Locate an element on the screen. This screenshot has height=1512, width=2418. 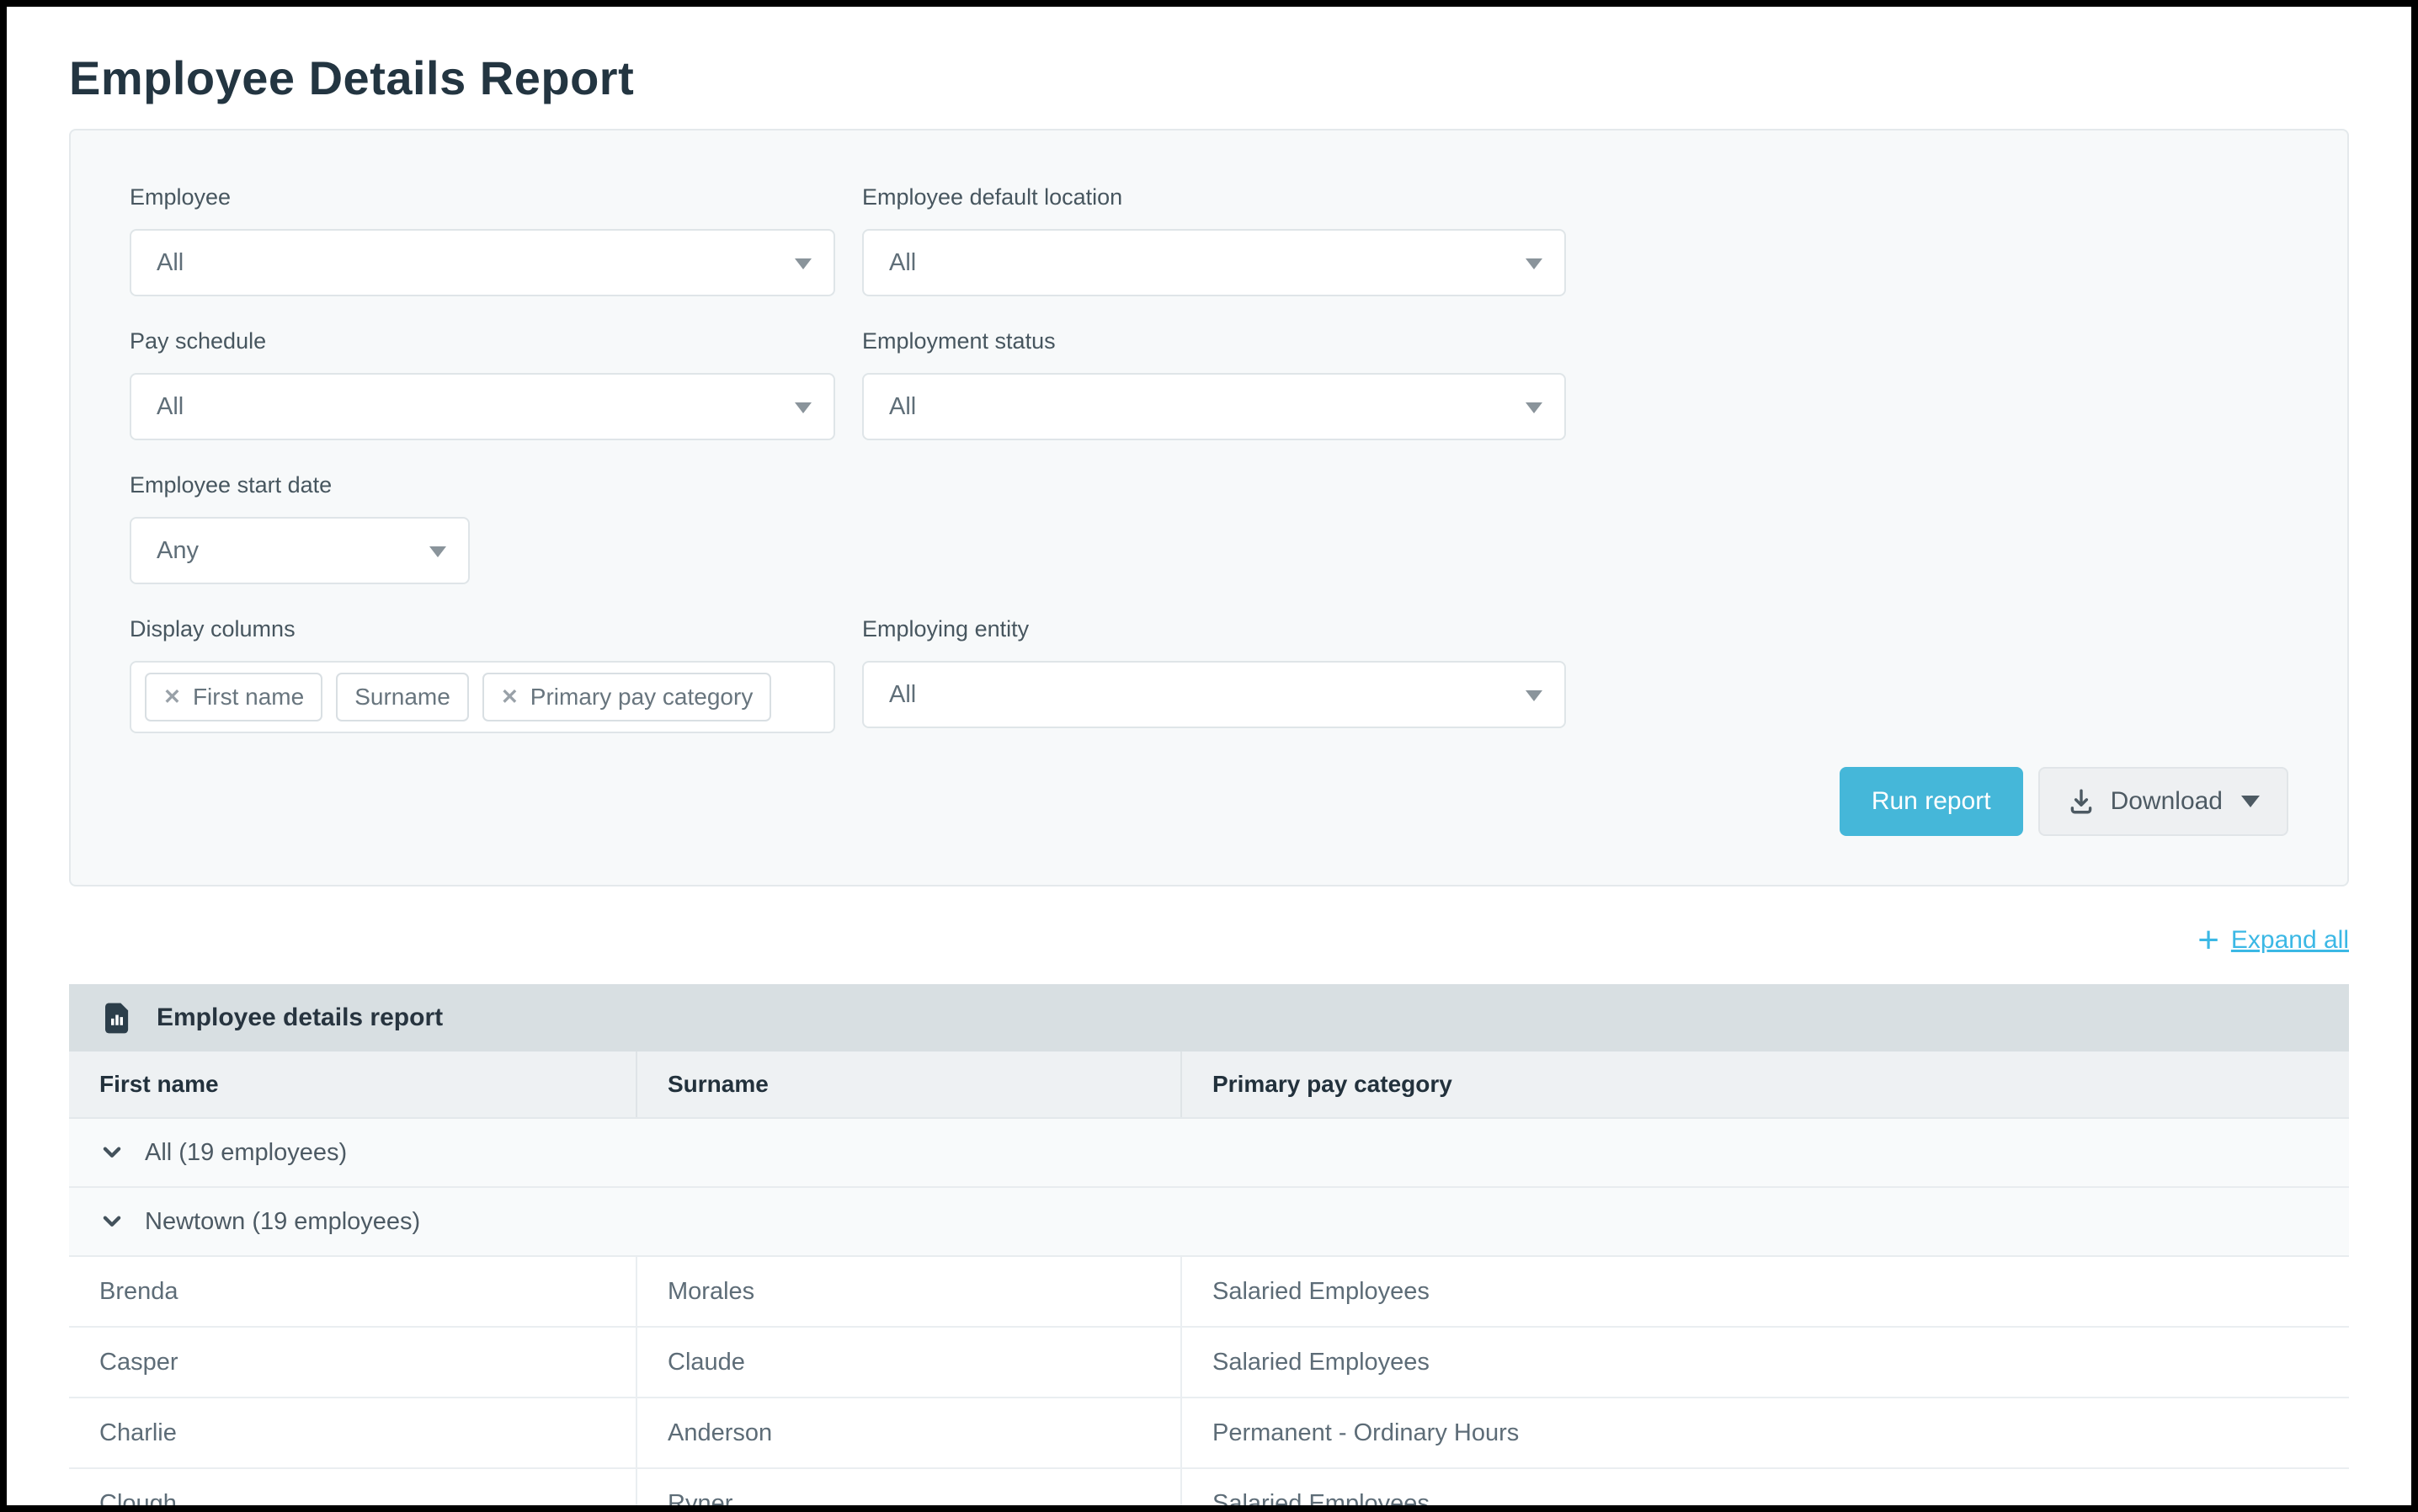
field-employing-entity: Employing entity All is located at coordinates (1214, 675).